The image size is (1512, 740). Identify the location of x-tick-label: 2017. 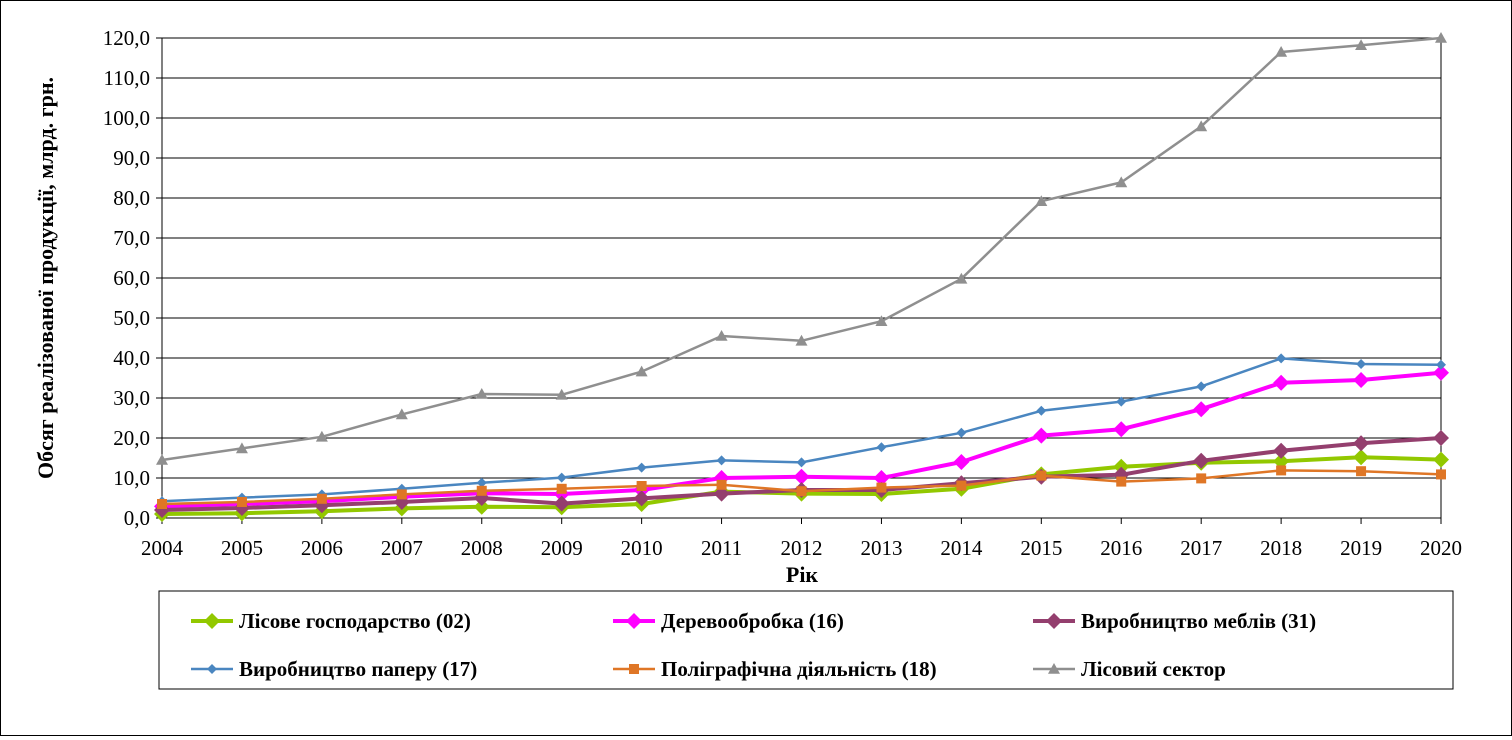
(1201, 548).